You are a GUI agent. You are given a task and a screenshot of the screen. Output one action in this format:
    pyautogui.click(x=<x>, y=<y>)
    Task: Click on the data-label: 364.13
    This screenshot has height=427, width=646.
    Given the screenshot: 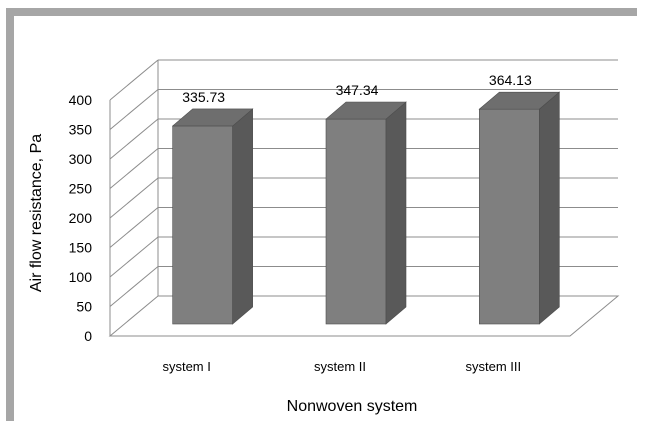 What is the action you would take?
    pyautogui.click(x=510, y=80)
    